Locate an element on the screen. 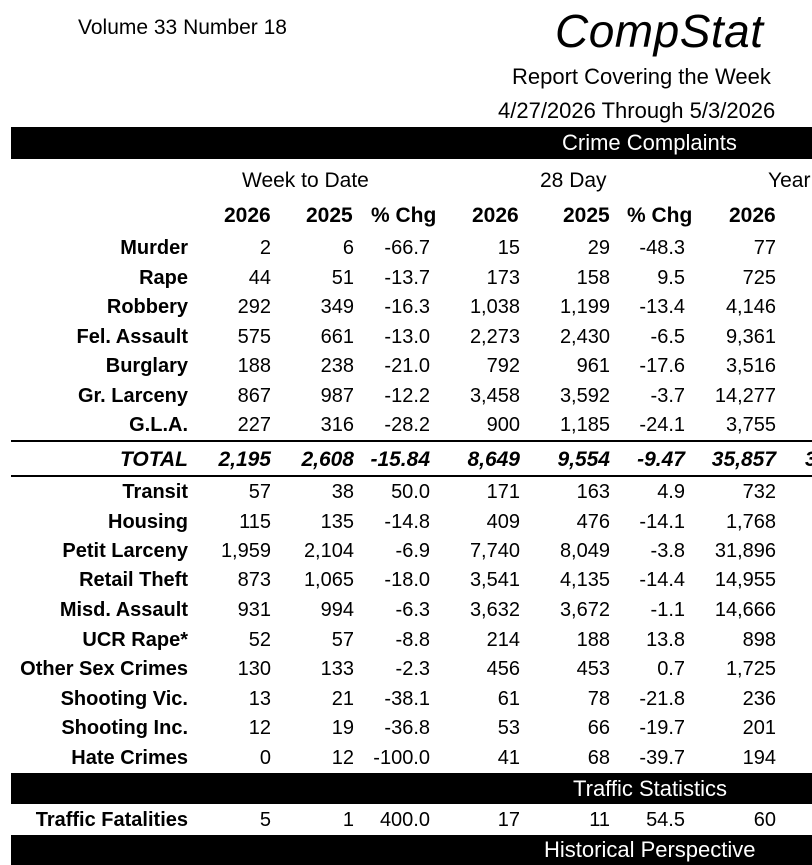 The width and height of the screenshot is (812, 865). row-label: Burglary is located at coordinates (146, 366).